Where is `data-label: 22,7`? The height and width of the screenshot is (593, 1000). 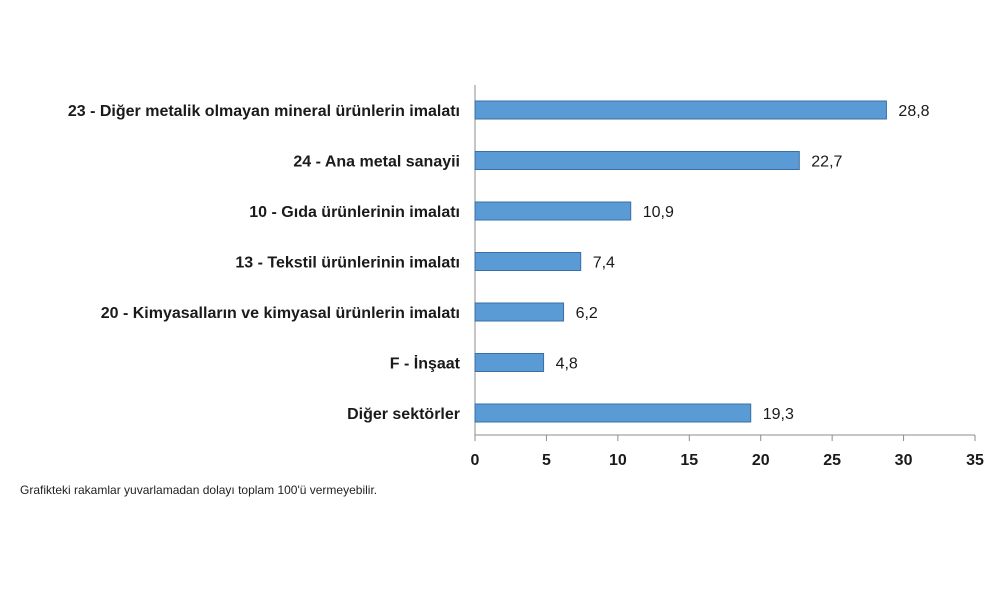 data-label: 22,7 is located at coordinates (826, 162).